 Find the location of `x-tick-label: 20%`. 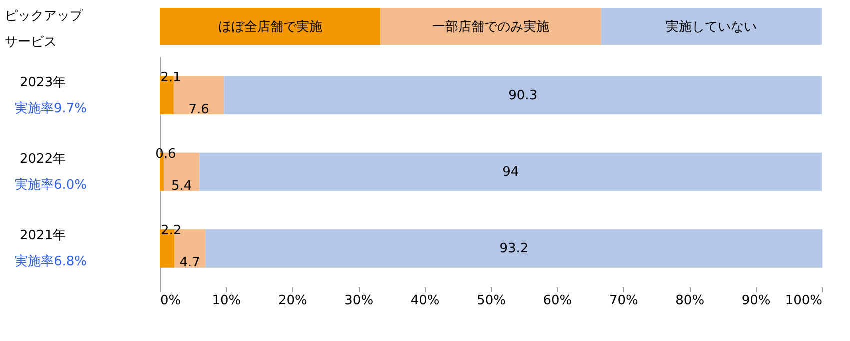

x-tick-label: 20% is located at coordinates (293, 301).